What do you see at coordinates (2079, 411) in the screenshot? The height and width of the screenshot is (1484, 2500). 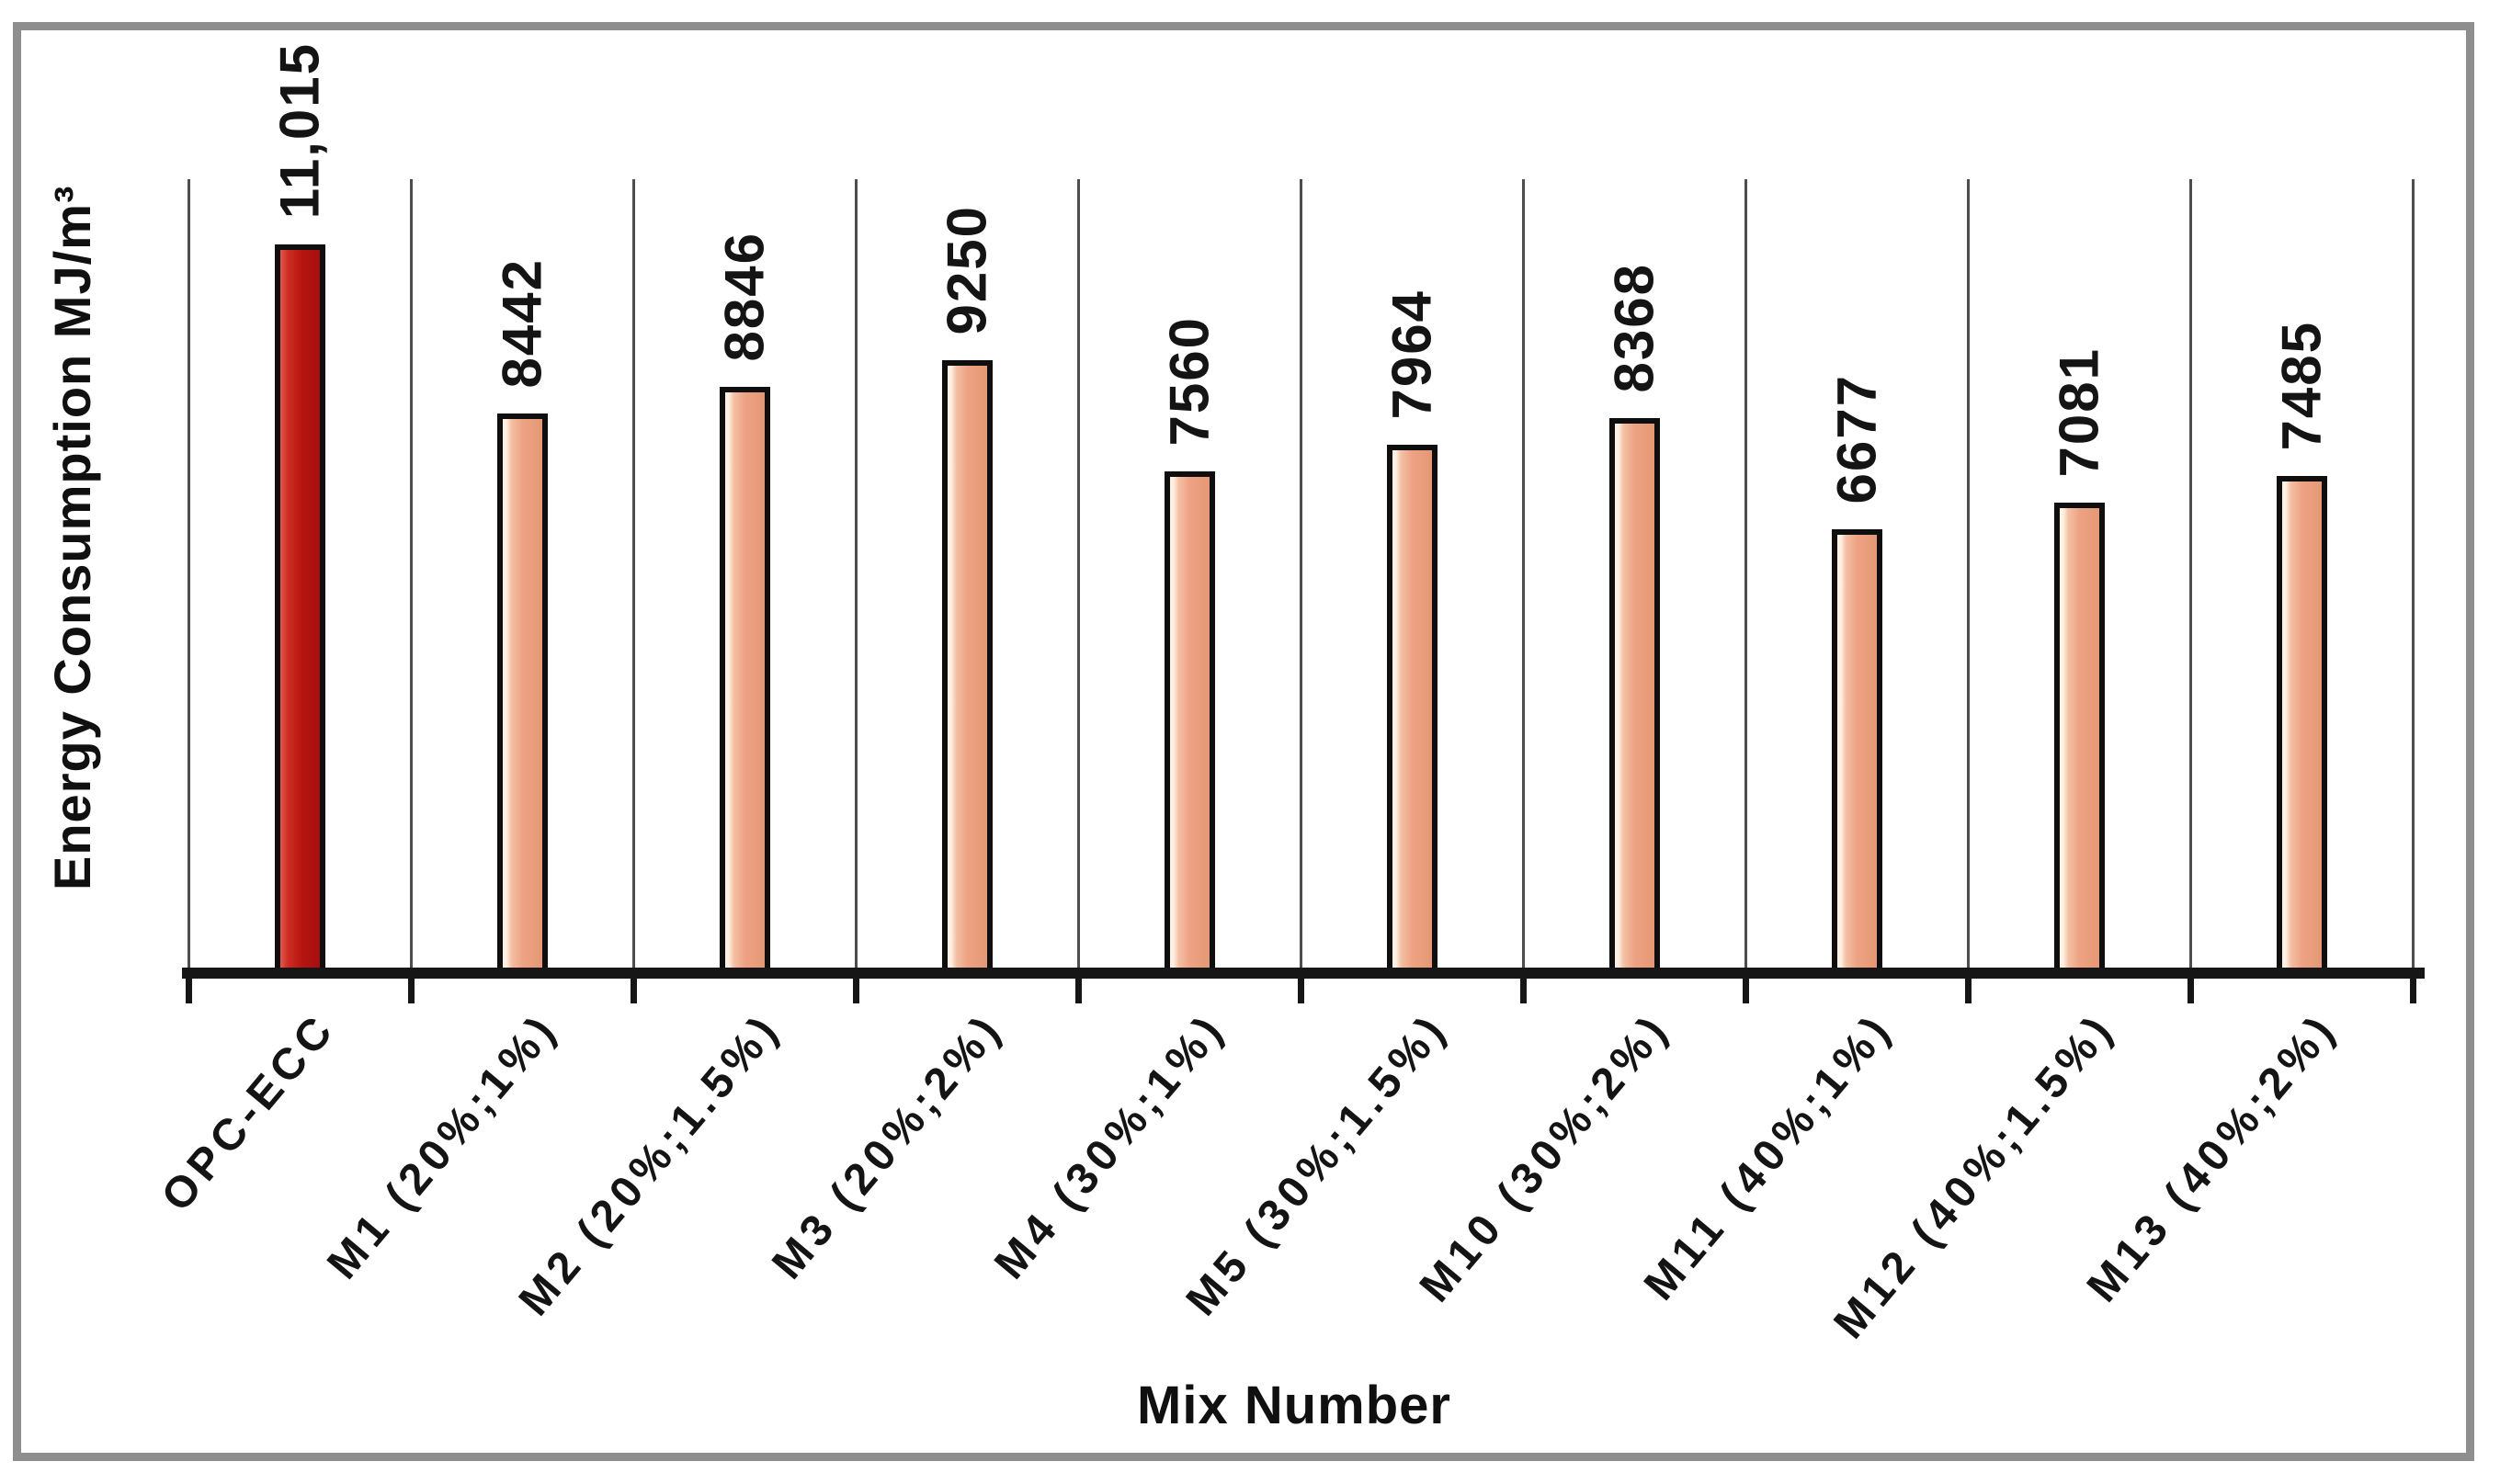 I see `bar-value-label: 7081` at bounding box center [2079, 411].